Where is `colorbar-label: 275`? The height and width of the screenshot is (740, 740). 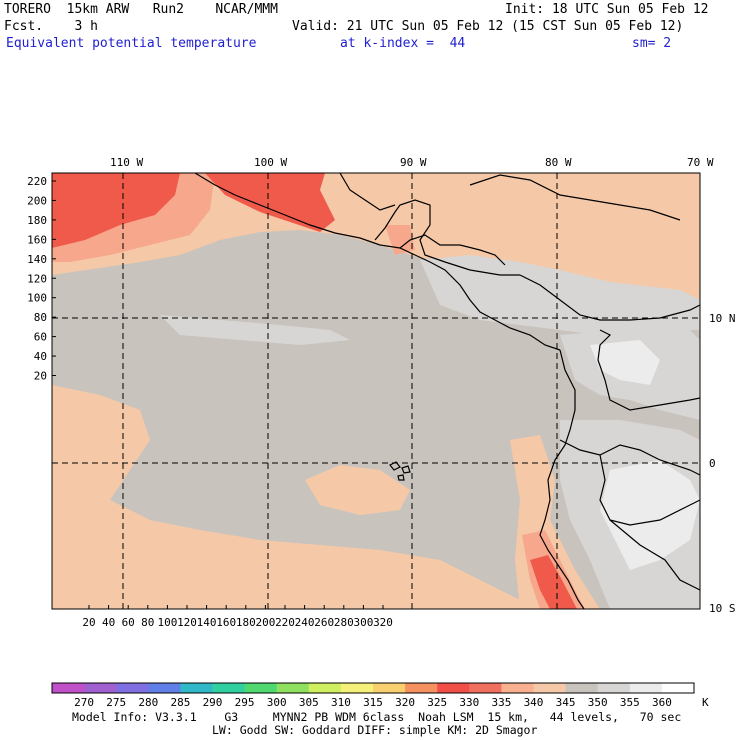 colorbar-label: 275 is located at coordinates (116, 702).